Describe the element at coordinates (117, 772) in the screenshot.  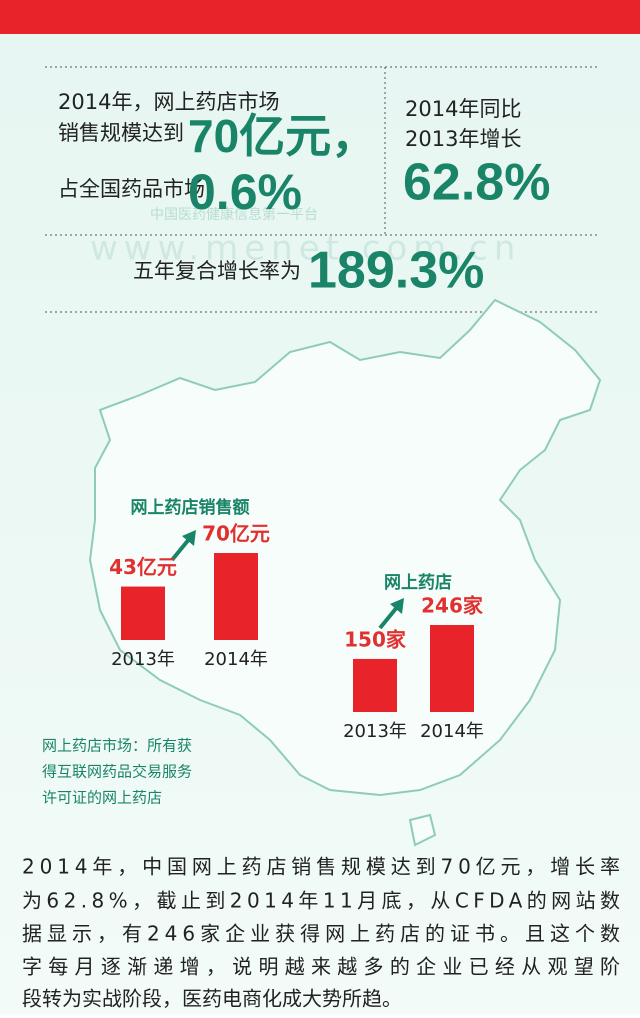
I see `note-line: 得互联网药品交易服务` at that location.